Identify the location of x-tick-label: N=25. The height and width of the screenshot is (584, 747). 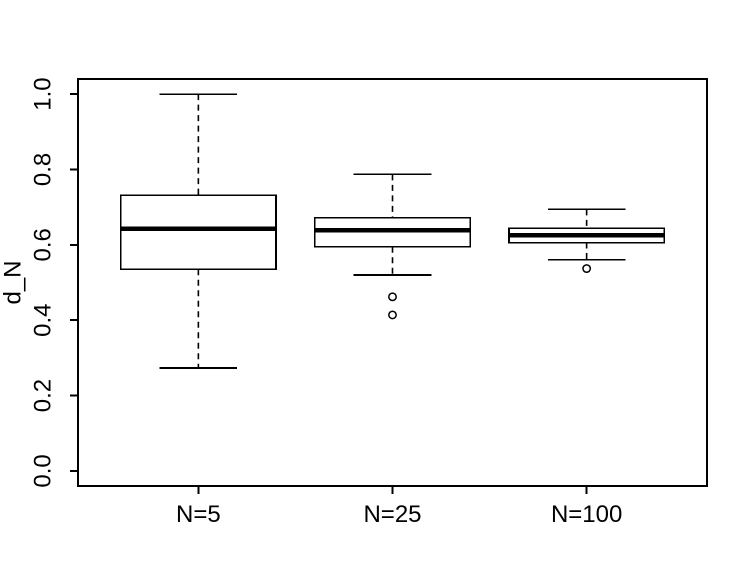
(392, 514).